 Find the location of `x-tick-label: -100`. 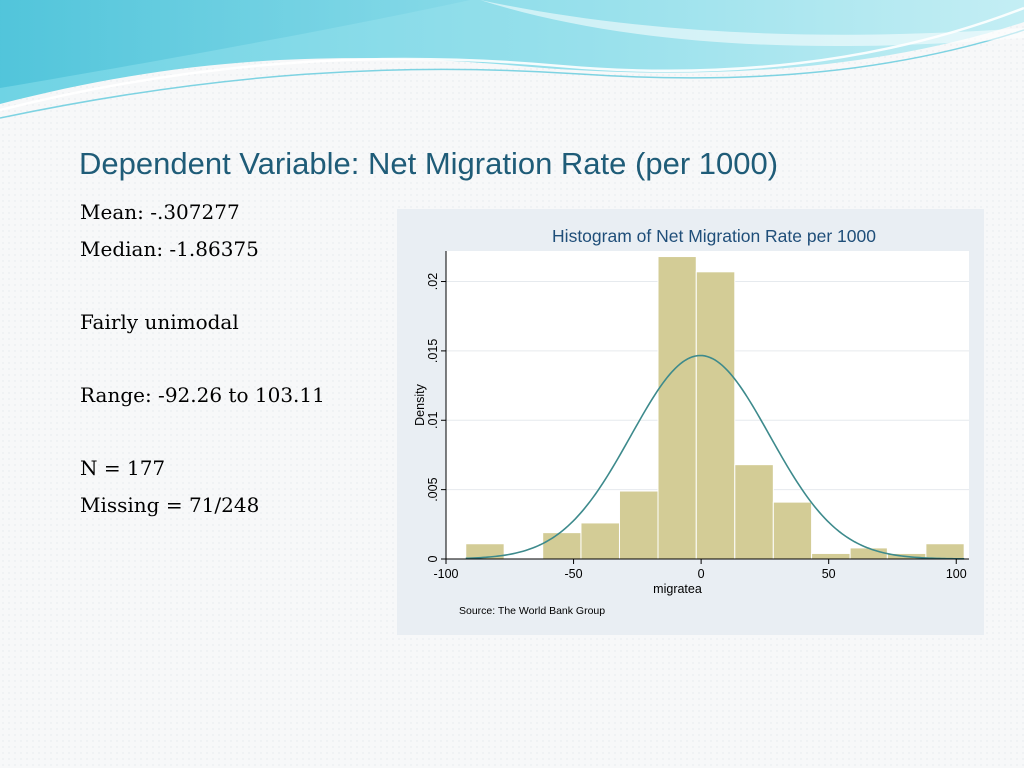

x-tick-label: -100 is located at coordinates (445, 574).